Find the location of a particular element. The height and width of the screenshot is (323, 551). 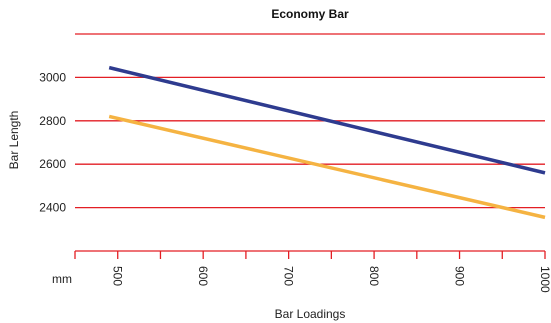

x-tick-label: 700 is located at coordinates (288, 276).